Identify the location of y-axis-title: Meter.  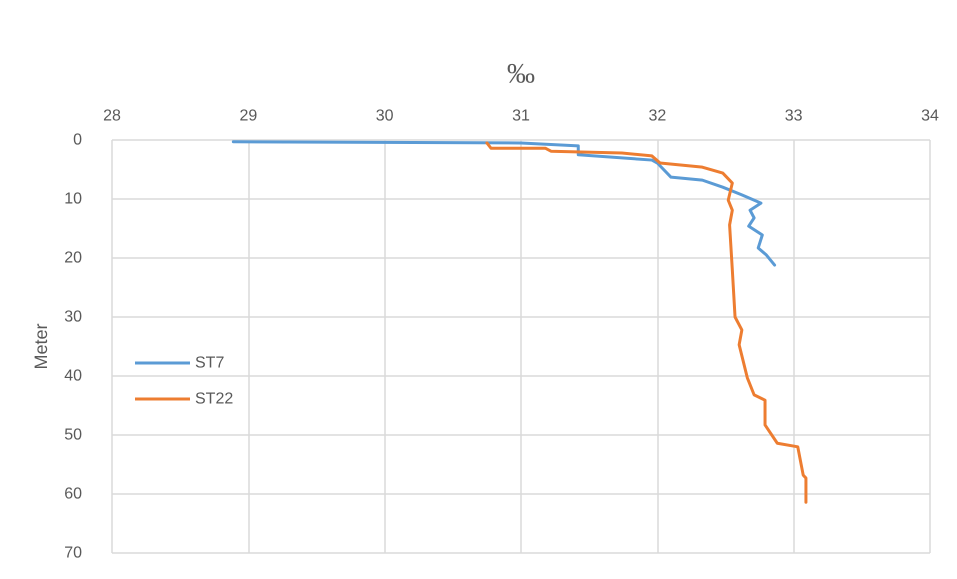
(41, 346).